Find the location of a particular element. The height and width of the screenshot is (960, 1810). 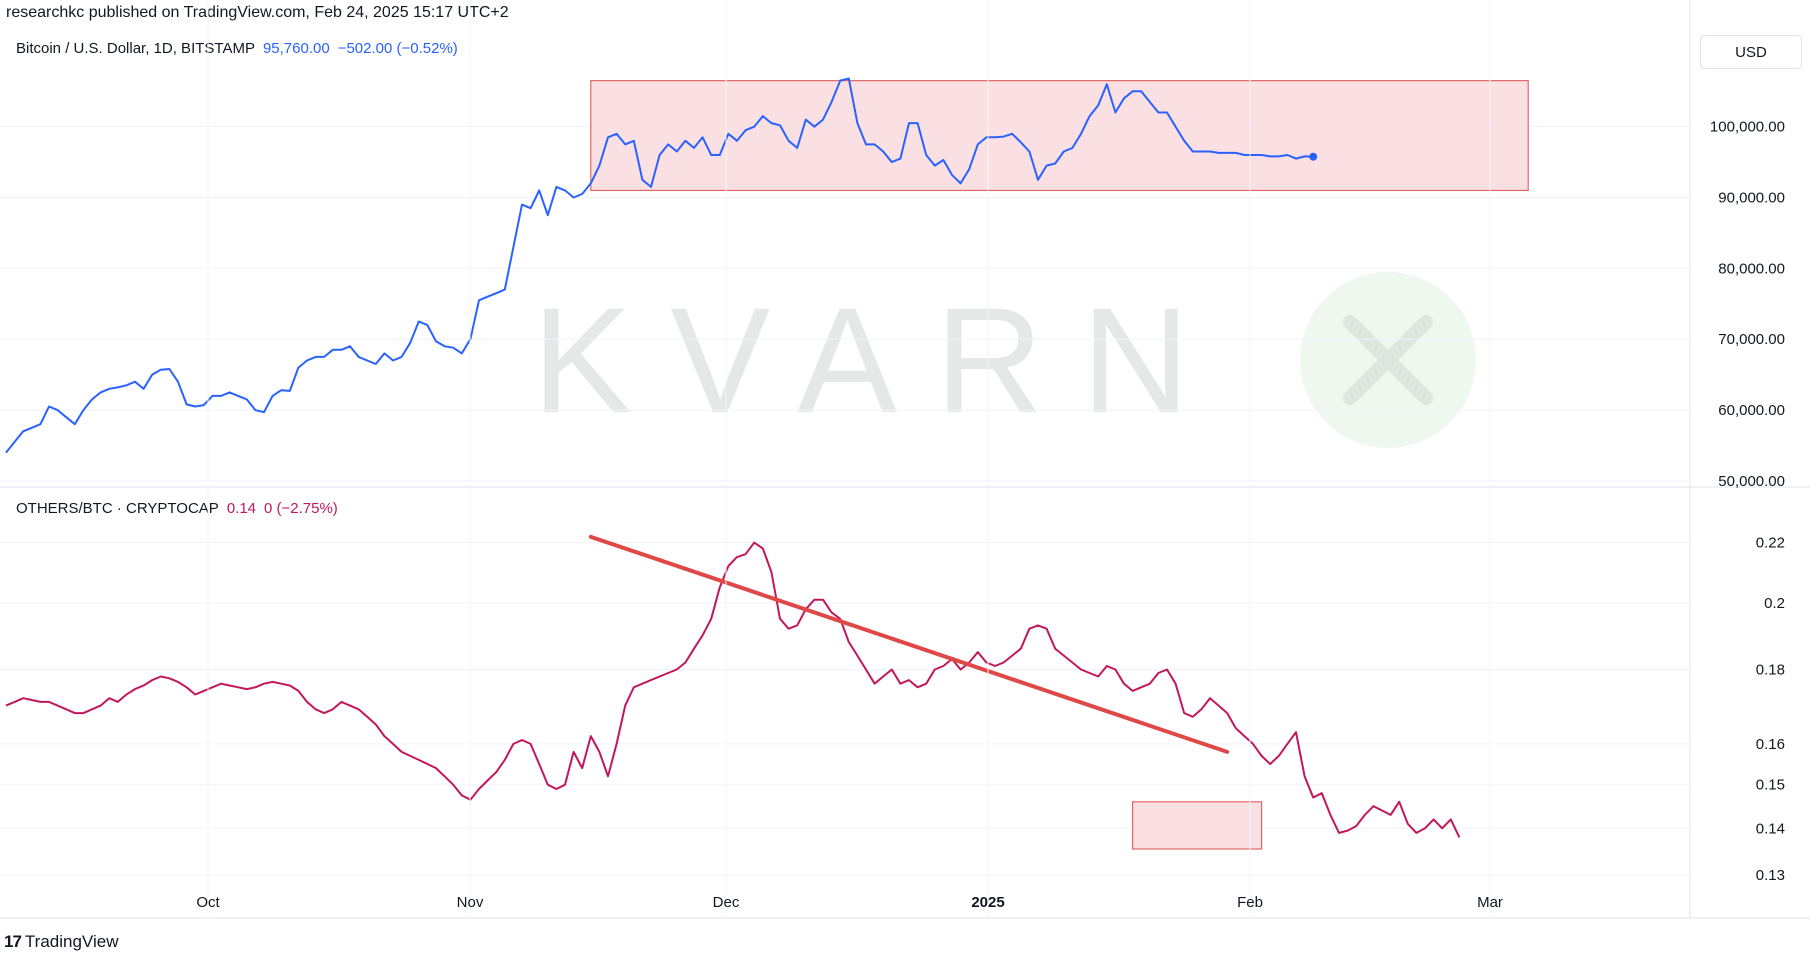

others-change: 0 (−2.75%) is located at coordinates (301, 508).